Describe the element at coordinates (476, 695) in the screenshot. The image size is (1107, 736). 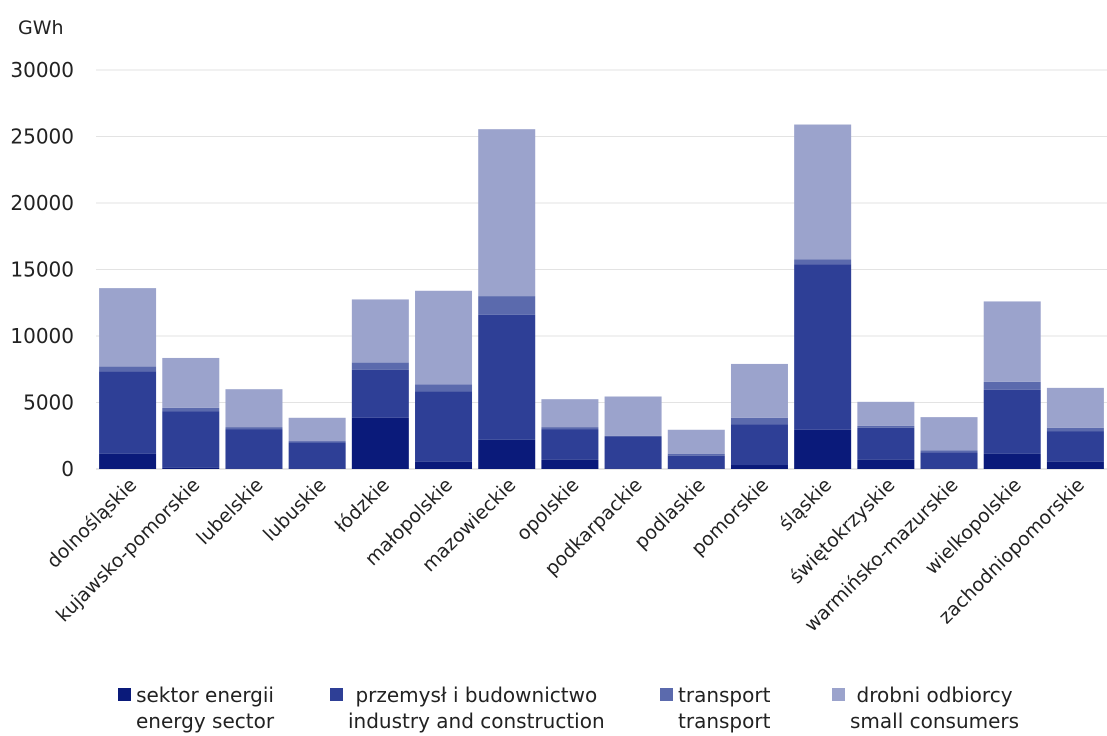
I see `legend-label: przemysł i budownictwo` at that location.